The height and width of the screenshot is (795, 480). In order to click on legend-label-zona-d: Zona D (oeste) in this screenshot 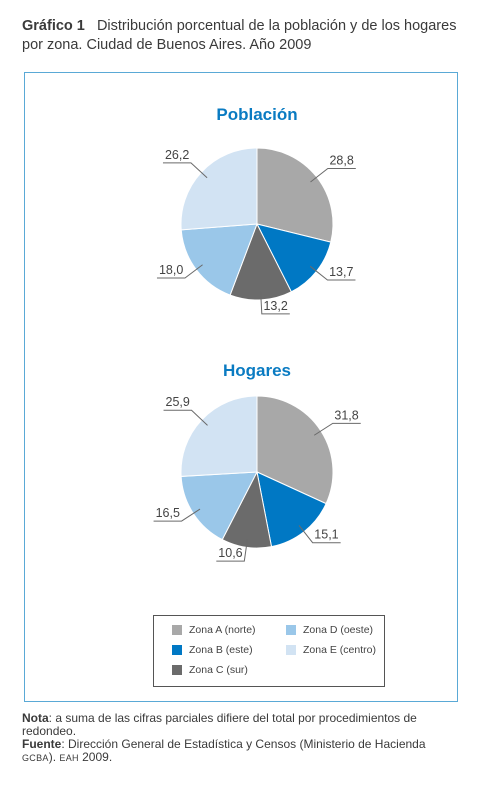, I will do `click(338, 630)`.